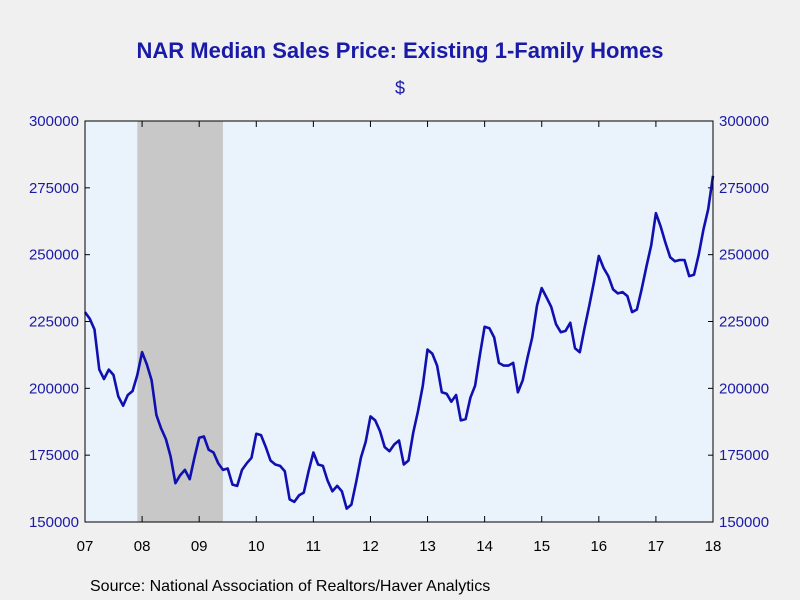 The image size is (800, 600). What do you see at coordinates (484, 546) in the screenshot?
I see `x-tick-label: 14` at bounding box center [484, 546].